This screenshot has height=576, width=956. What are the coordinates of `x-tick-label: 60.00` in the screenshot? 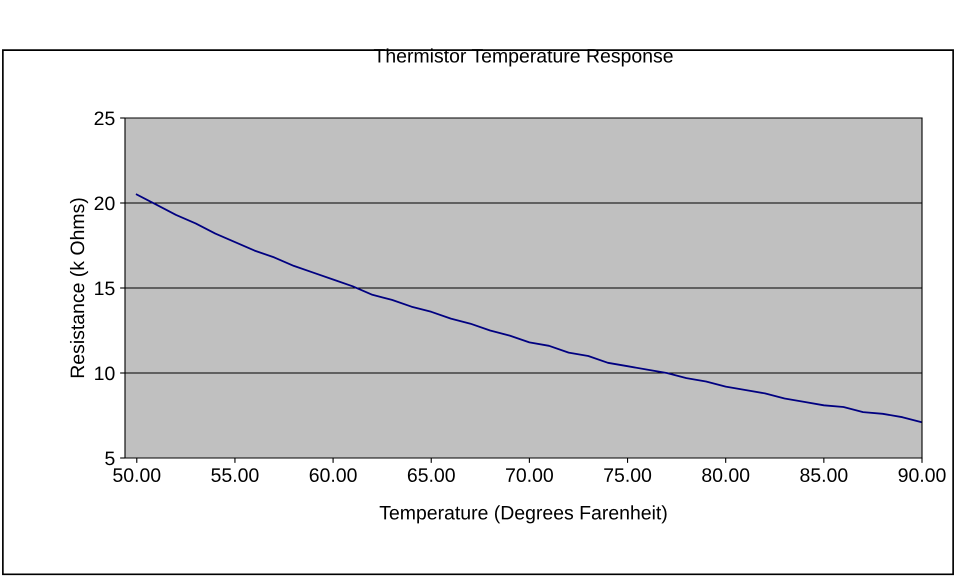 It's located at (333, 475).